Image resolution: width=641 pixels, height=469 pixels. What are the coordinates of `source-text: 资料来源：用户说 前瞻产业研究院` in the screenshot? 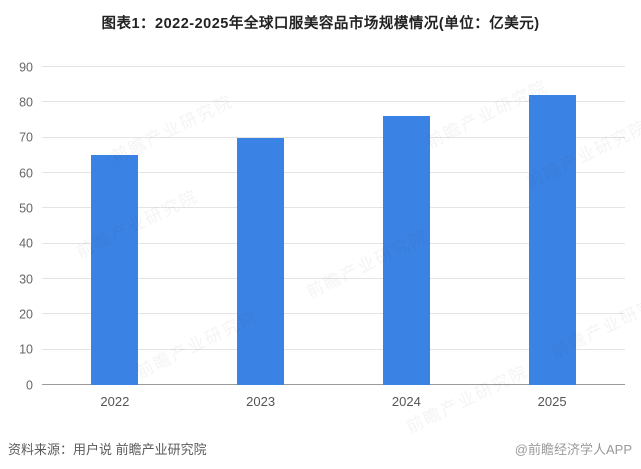 It's located at (107, 449).